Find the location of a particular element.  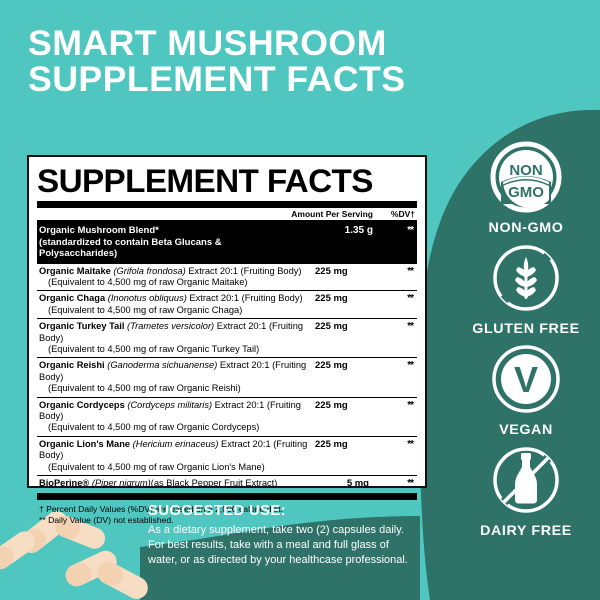

dairy-free-icon is located at coordinates (526, 480).